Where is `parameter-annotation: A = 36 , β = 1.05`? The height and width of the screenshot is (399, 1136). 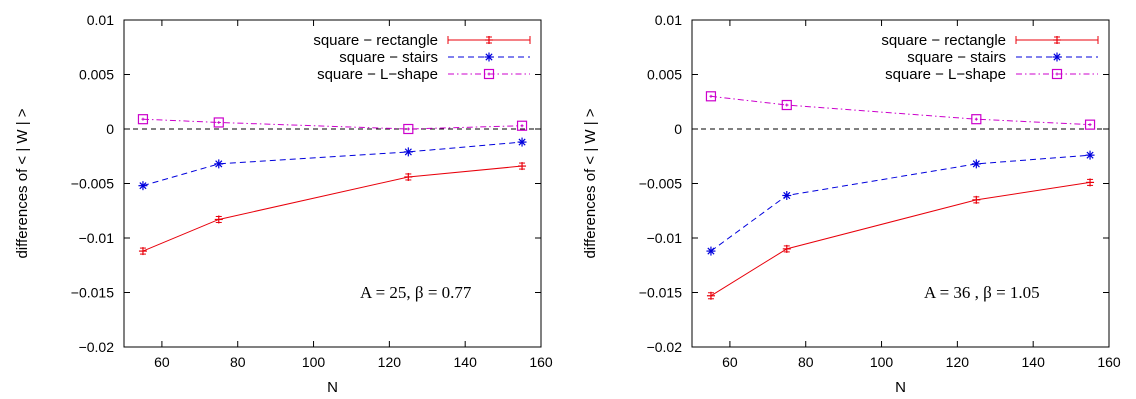 parameter-annotation: A = 36 , β = 1.05 is located at coordinates (982, 292).